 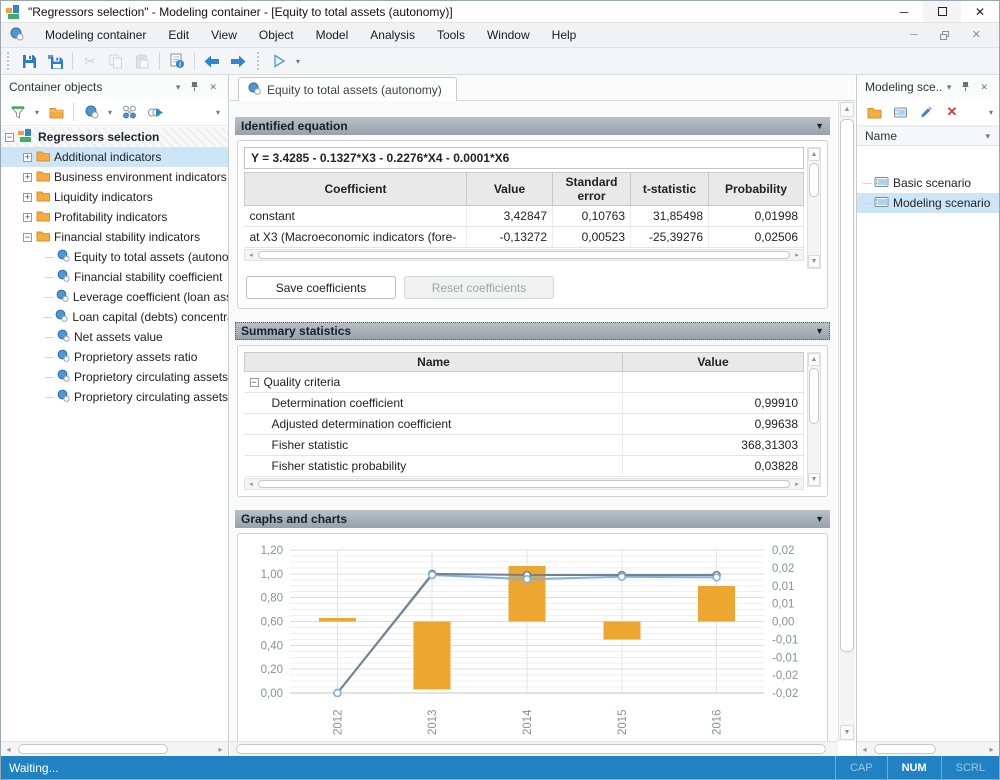 I want to click on coef-col-coefficient: Coefficient, so click(x=355, y=189).